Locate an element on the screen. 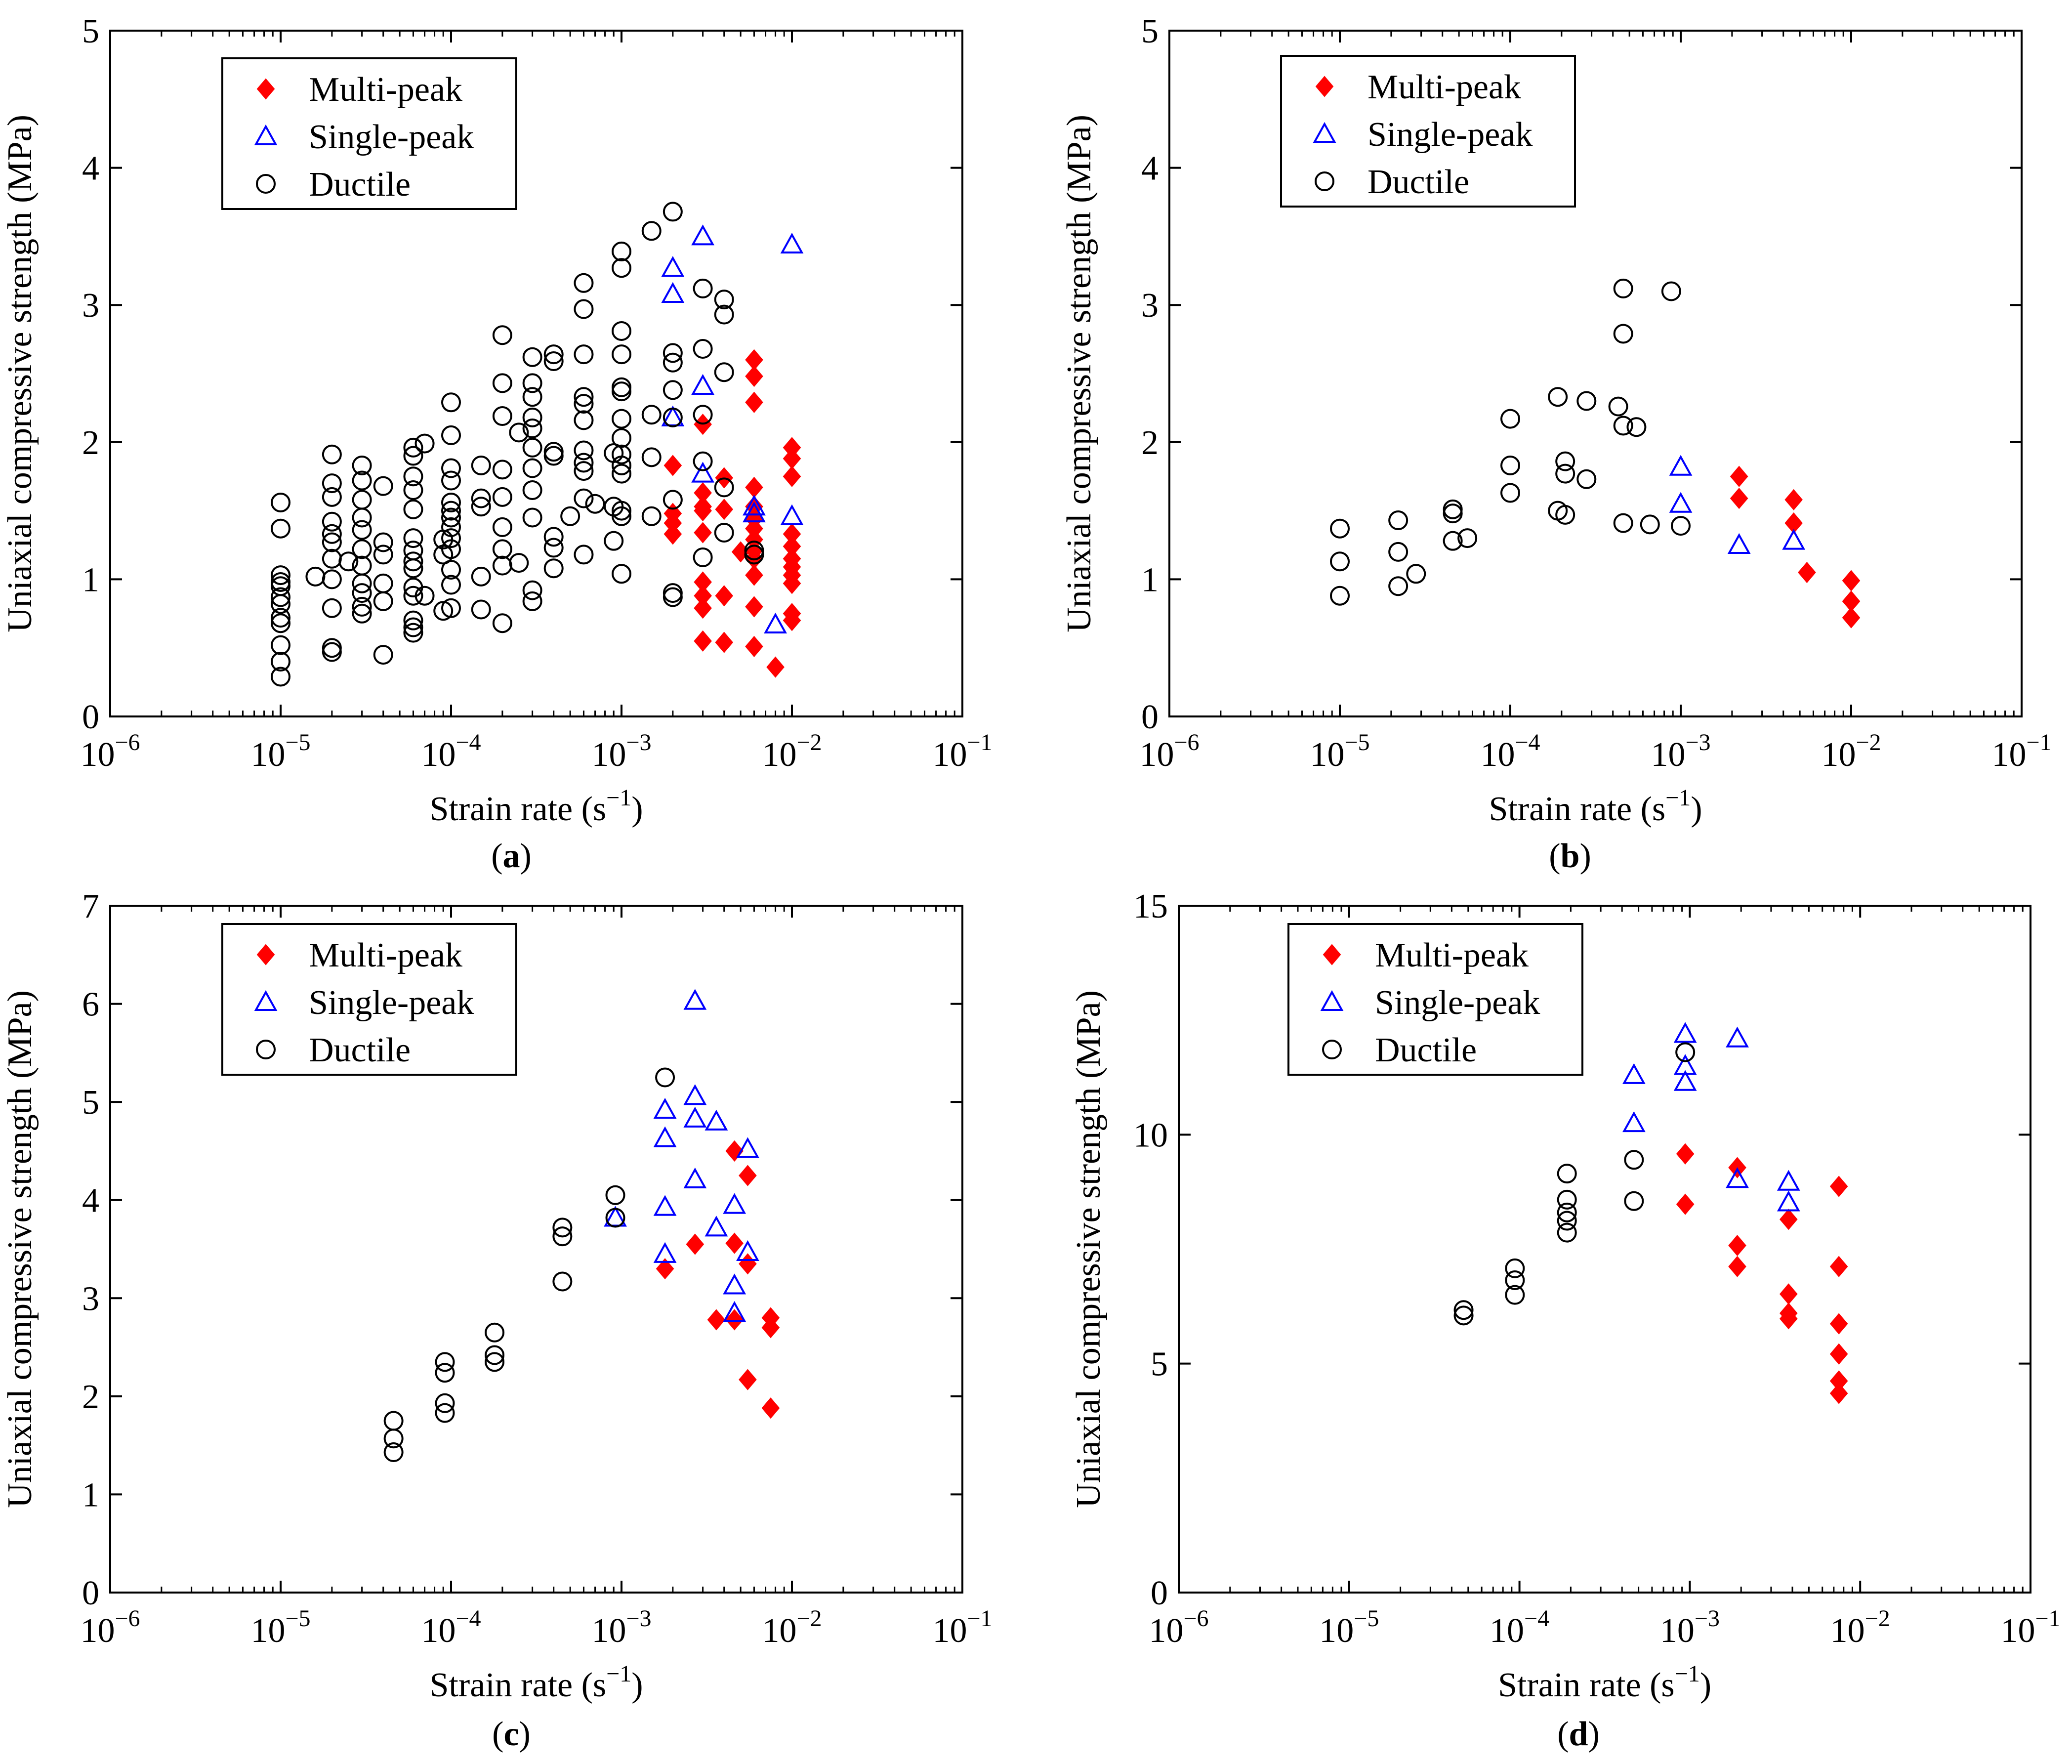 The image size is (2072, 1764). series-single-peak is located at coordinates (682, 1155).